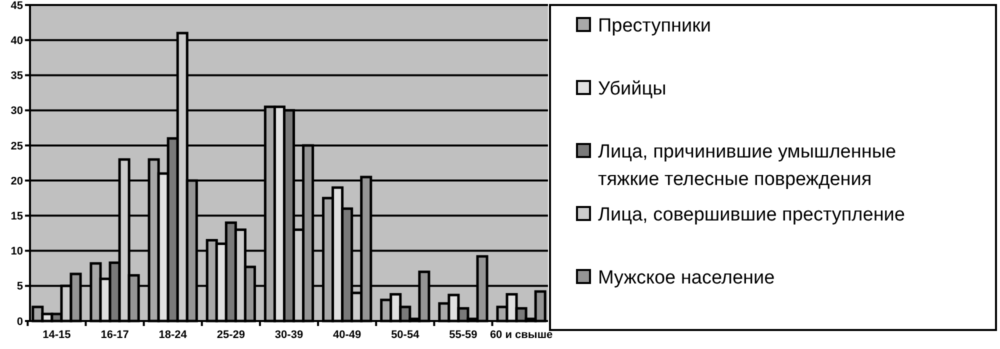  I want to click on x-tick-label: 60 и свыше, so click(521, 335).